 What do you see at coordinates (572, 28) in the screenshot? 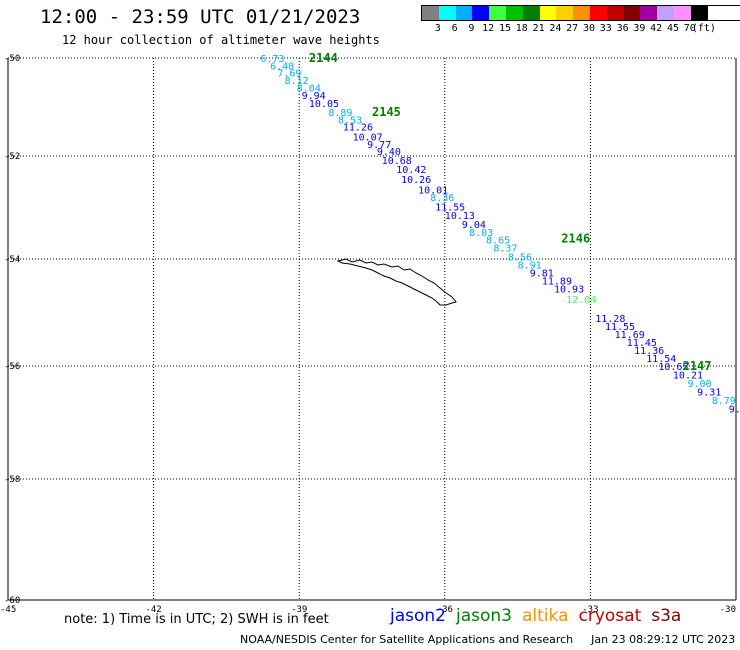
I see `legend-label: 27` at bounding box center [572, 28].